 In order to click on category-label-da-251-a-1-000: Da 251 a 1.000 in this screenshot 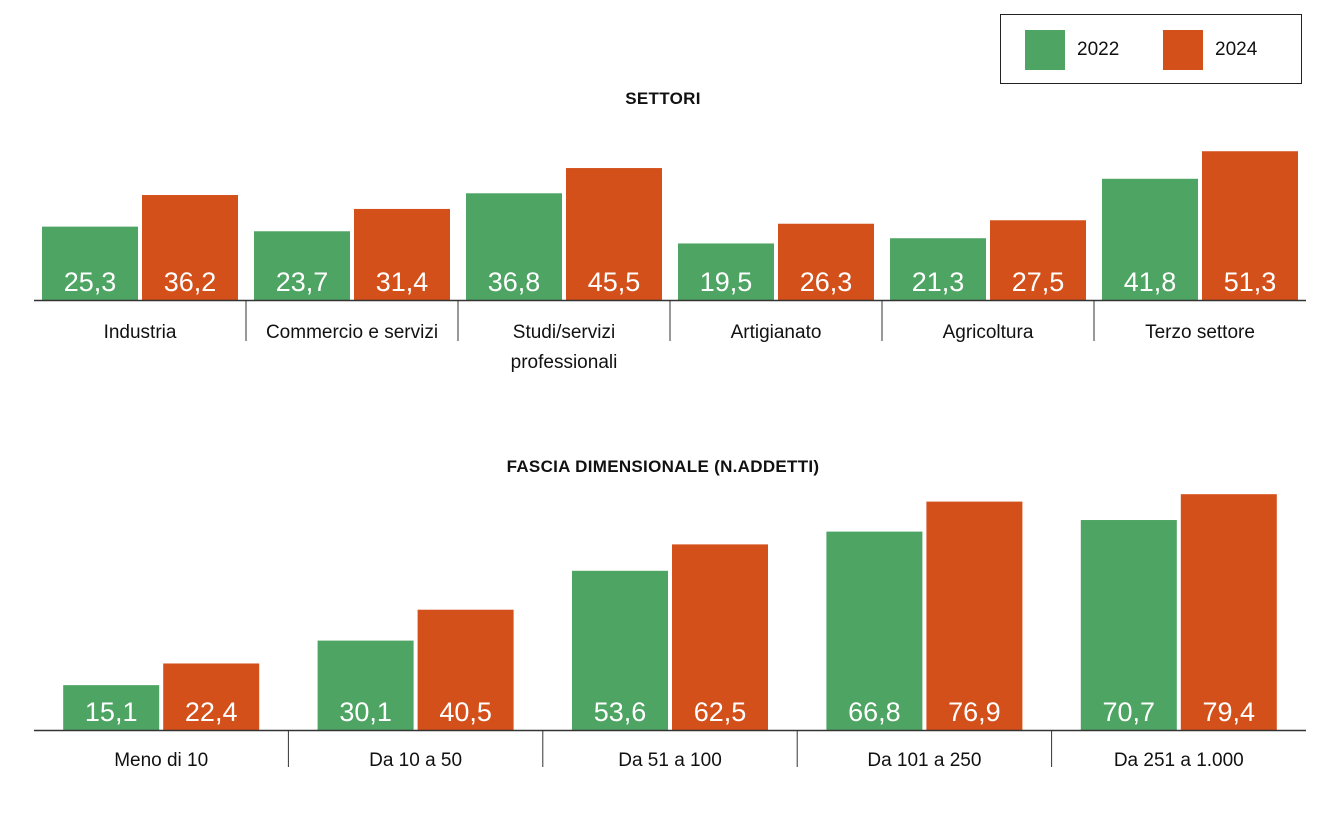, I will do `click(1179, 760)`.